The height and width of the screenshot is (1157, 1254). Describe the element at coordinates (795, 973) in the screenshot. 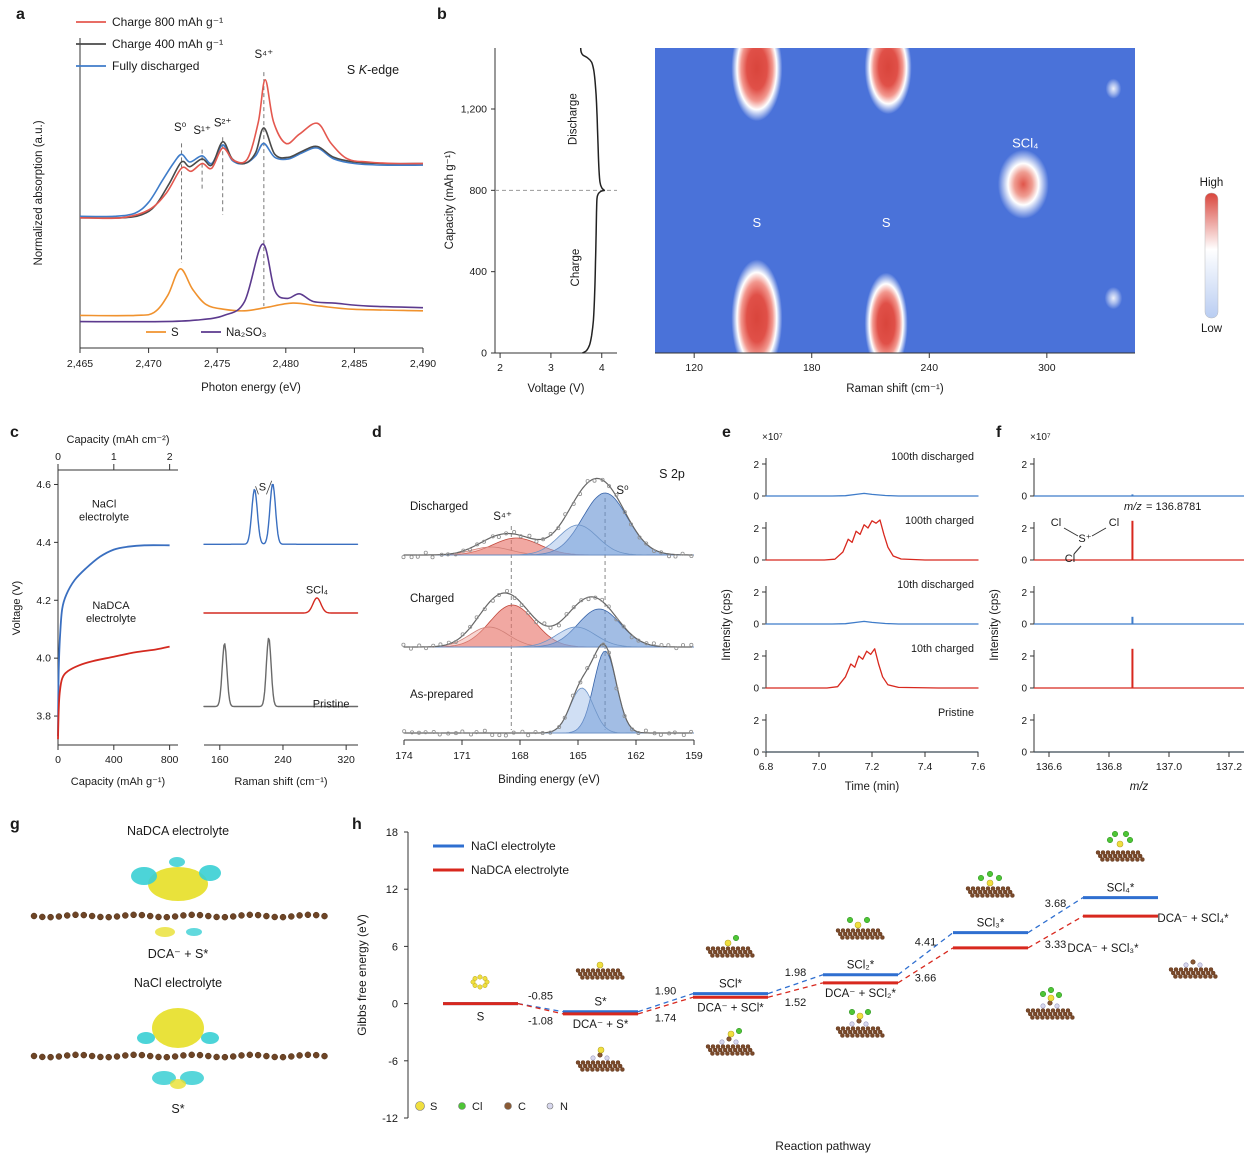

I see `h-step-value-blue: 1.98` at that location.